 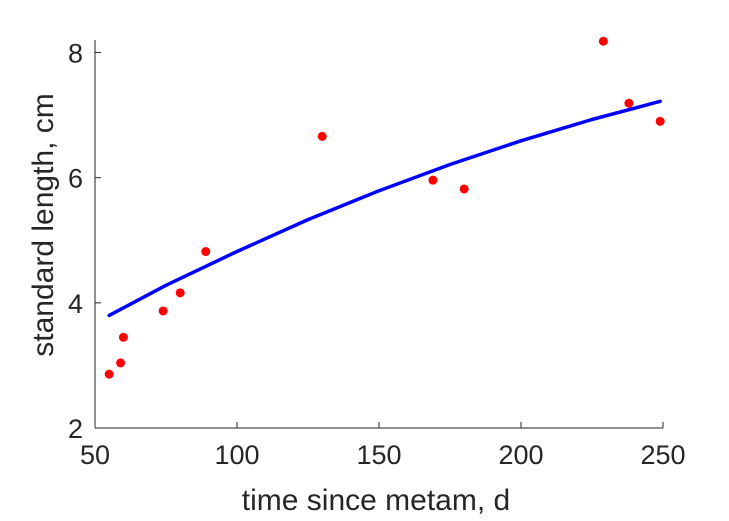 What do you see at coordinates (378, 455) in the screenshot?
I see `x-tick-label: 150` at bounding box center [378, 455].